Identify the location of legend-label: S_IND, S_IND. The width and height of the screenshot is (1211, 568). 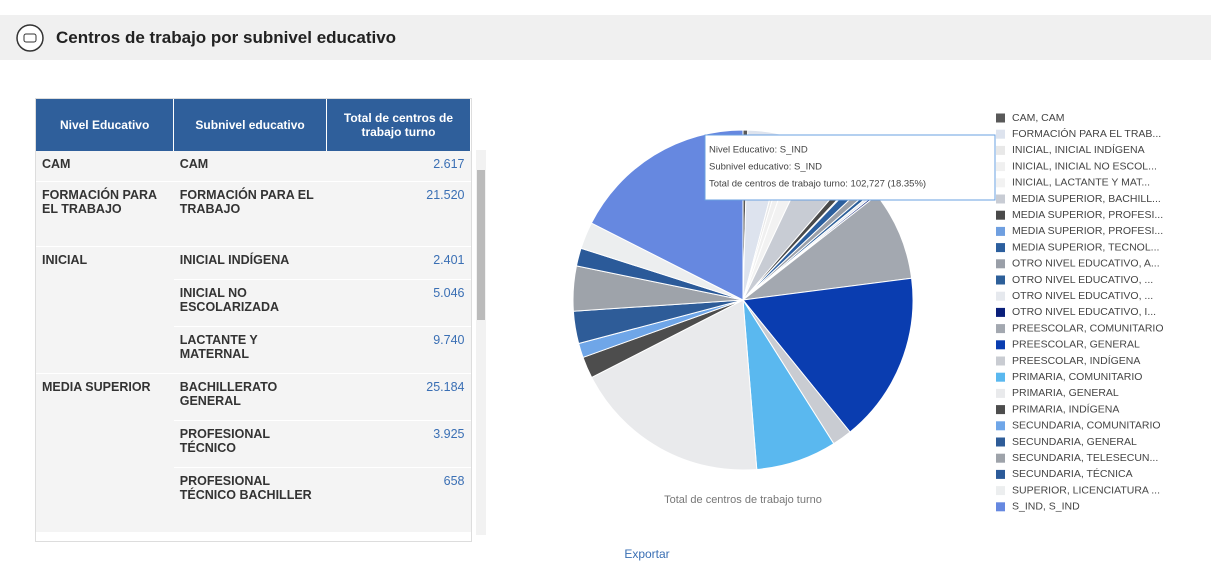
(1046, 507).